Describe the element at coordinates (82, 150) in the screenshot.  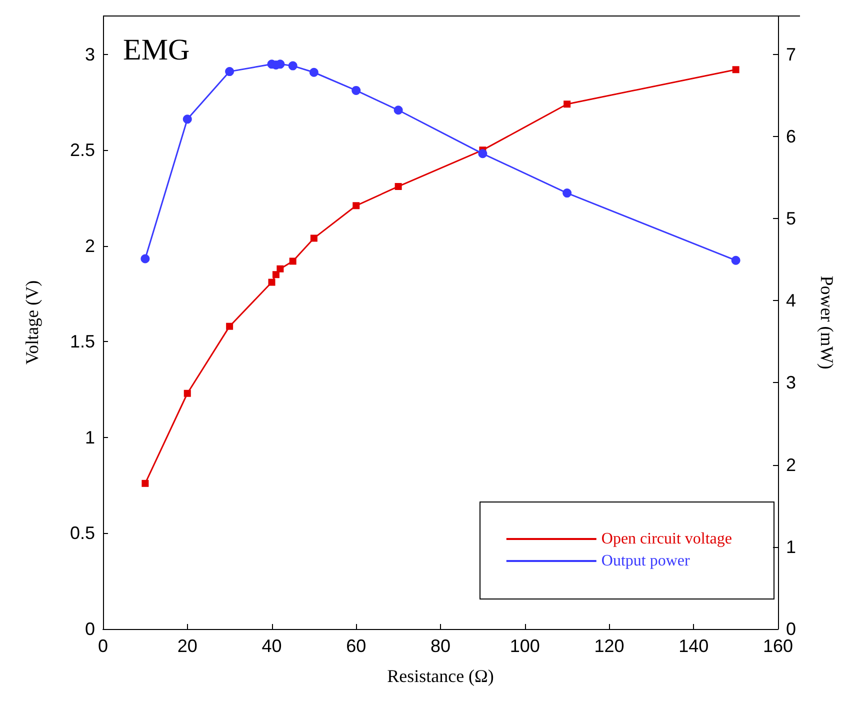
I see `y-tick-label: 2.5` at that location.